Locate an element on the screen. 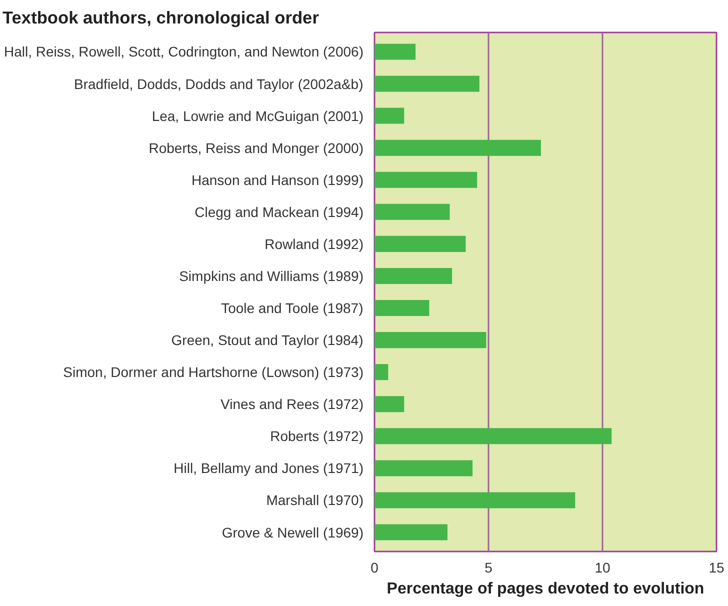  y-tick-label: Hanson and Hanson (1999) is located at coordinates (277, 180).